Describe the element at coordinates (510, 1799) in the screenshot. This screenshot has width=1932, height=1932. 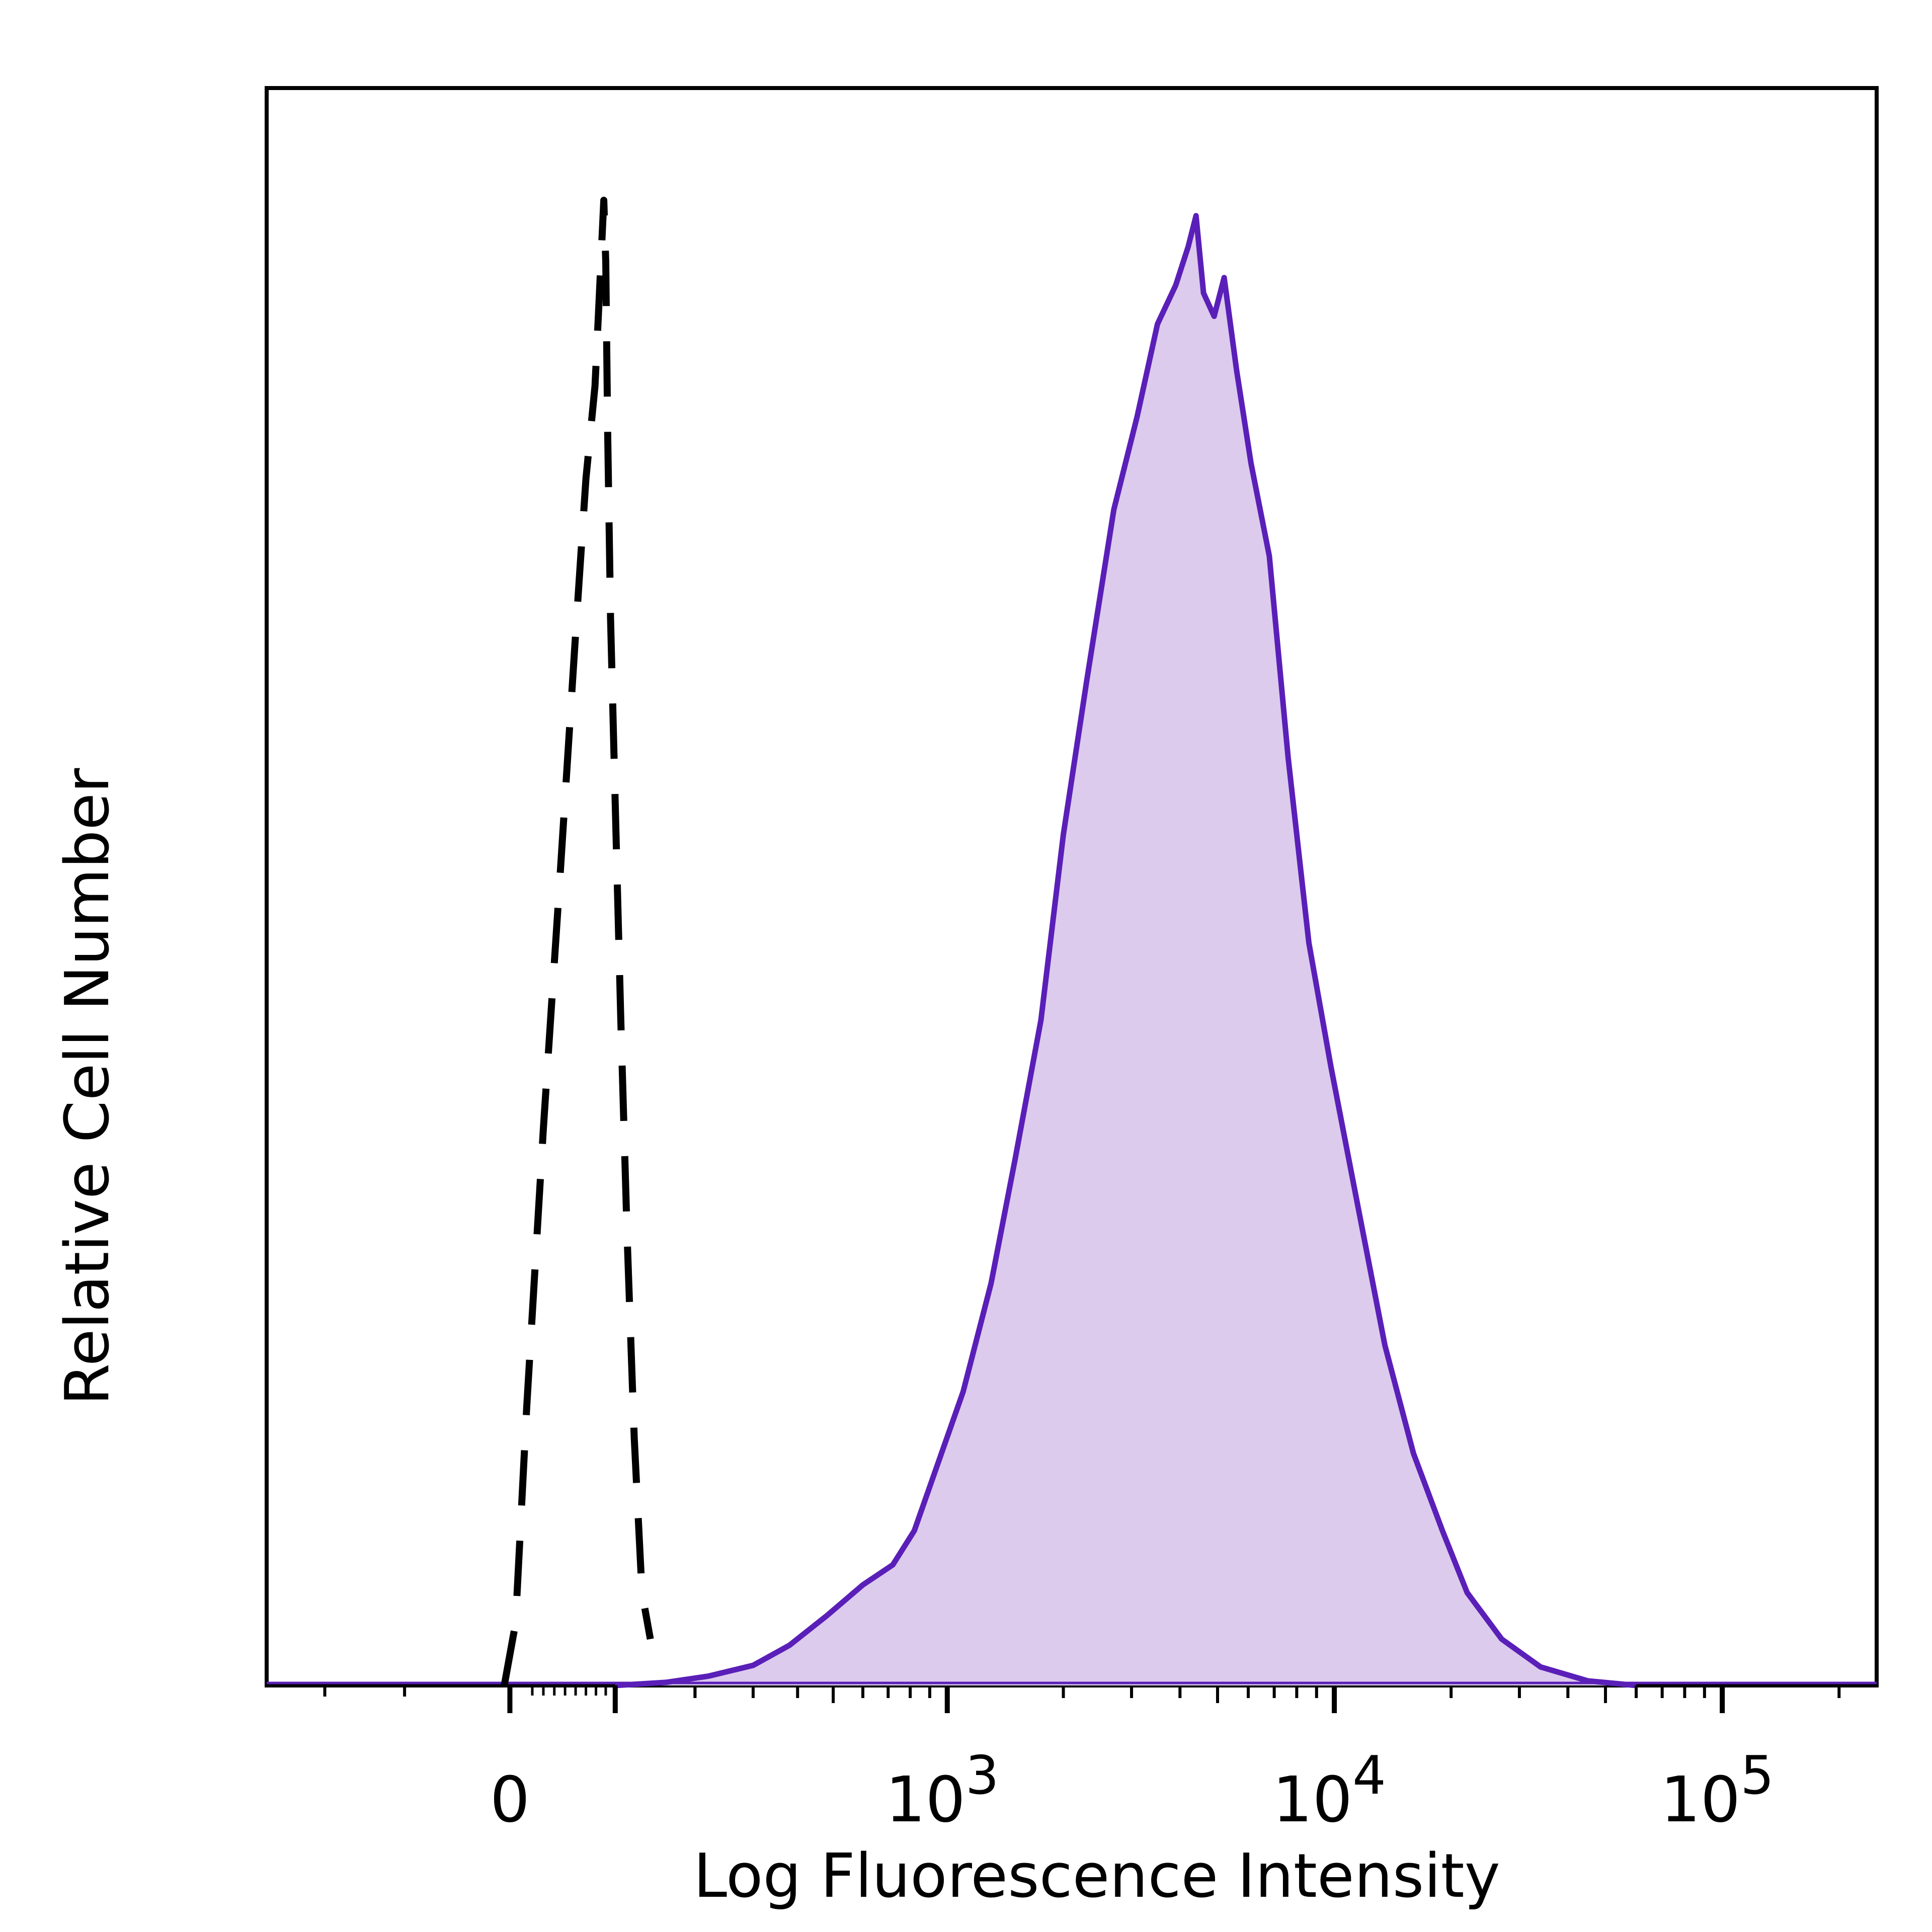
I see `tick-label: 0` at that location.